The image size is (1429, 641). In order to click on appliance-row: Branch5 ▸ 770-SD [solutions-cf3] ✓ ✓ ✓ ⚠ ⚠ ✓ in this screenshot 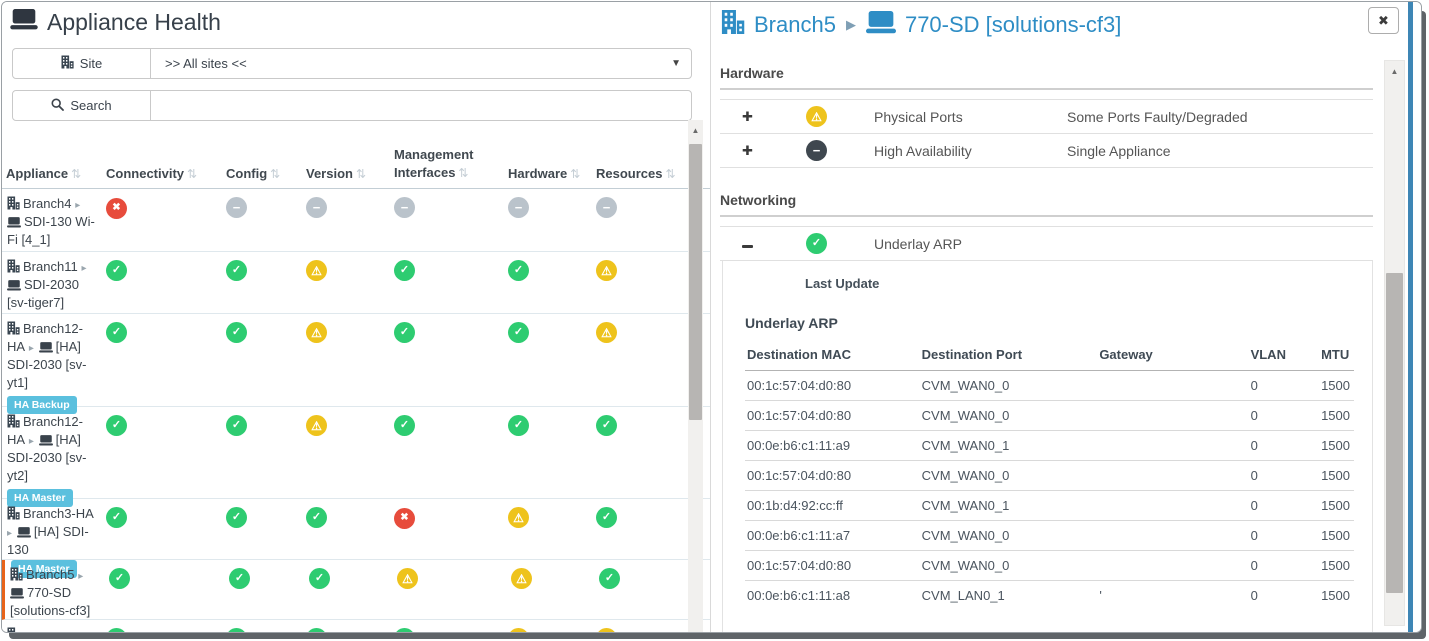, I will do `click(356, 590)`.